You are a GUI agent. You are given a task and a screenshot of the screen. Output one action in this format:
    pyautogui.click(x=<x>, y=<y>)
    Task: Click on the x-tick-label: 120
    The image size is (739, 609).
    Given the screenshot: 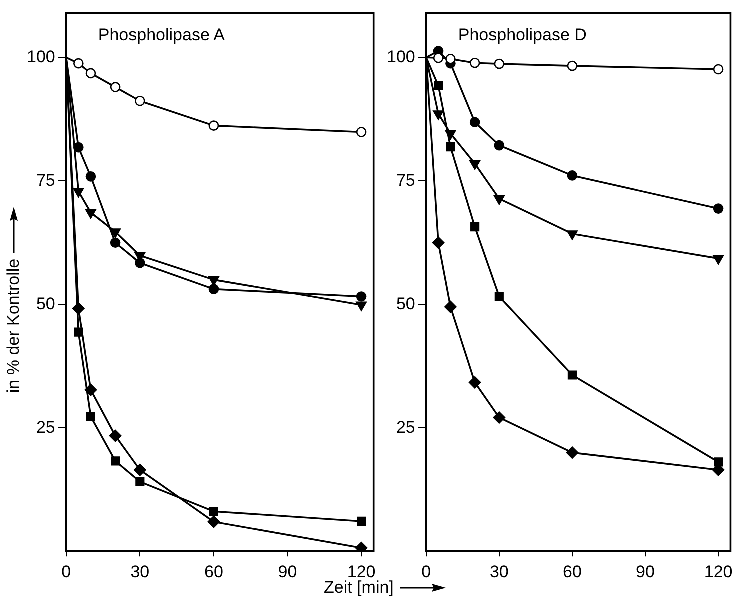 What is the action you would take?
    pyautogui.click(x=718, y=572)
    